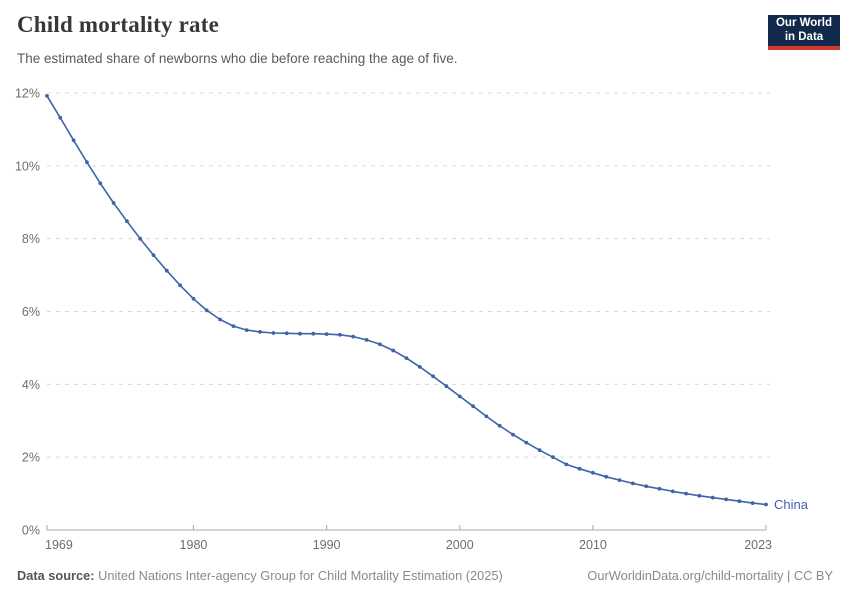  What do you see at coordinates (31, 312) in the screenshot?
I see `y-tick-label: 6%` at bounding box center [31, 312].